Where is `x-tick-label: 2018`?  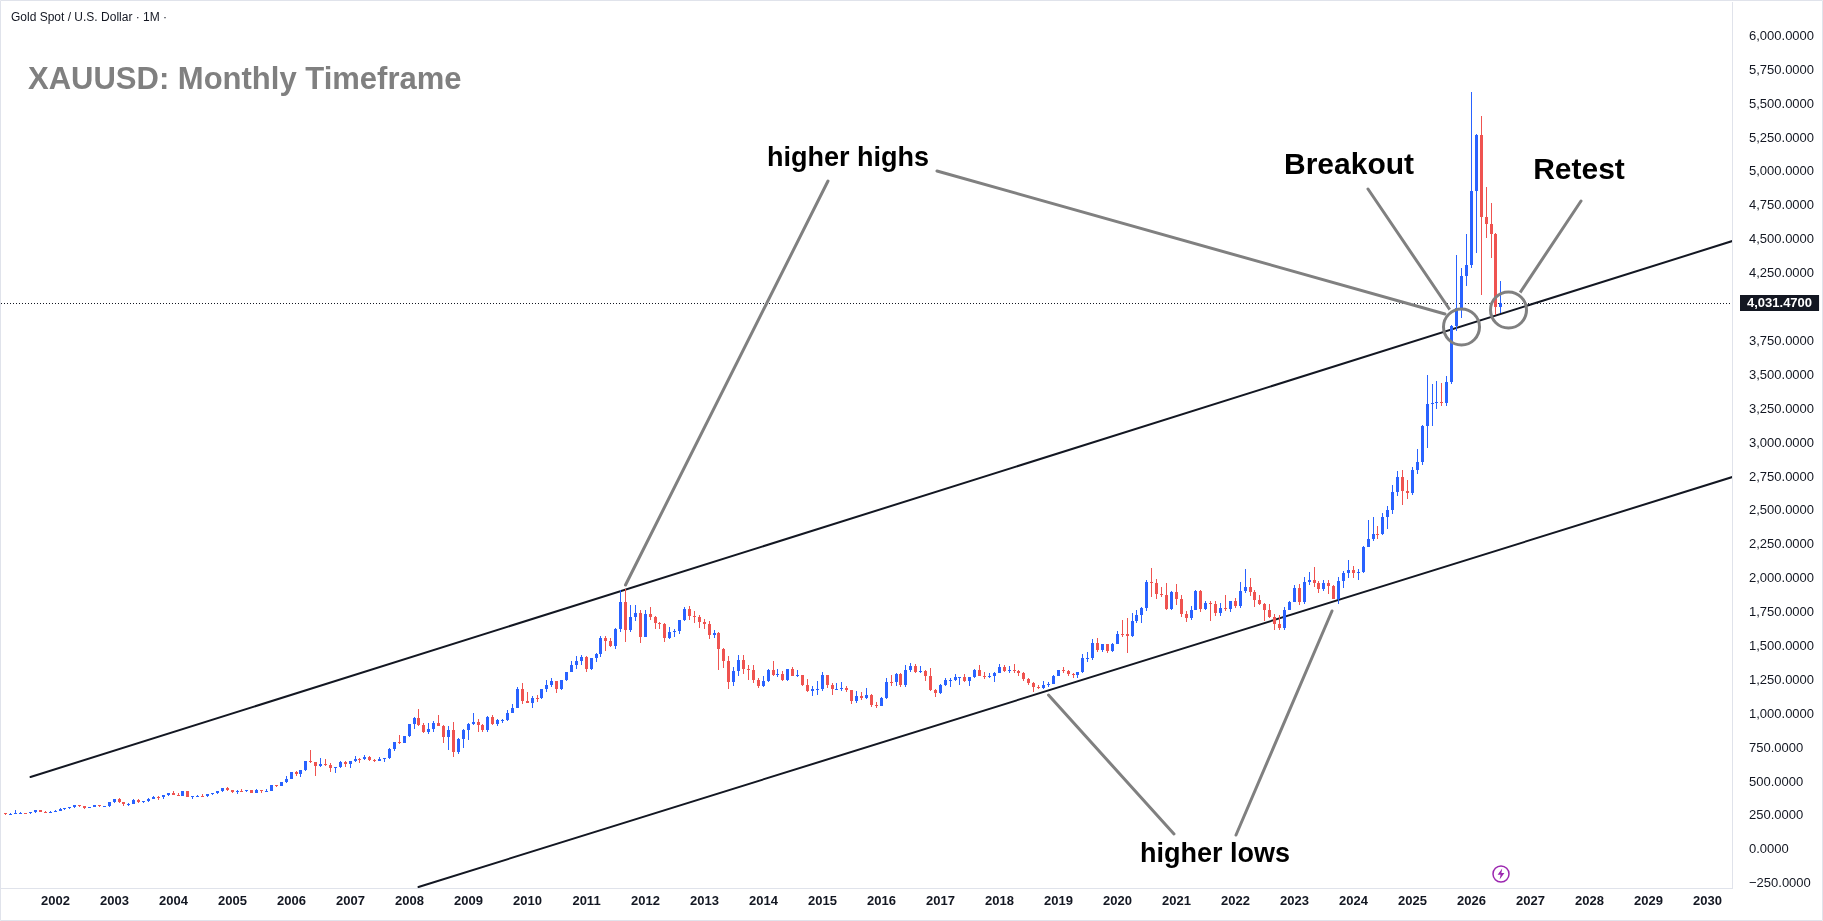 x-tick-label: 2018 is located at coordinates (999, 901).